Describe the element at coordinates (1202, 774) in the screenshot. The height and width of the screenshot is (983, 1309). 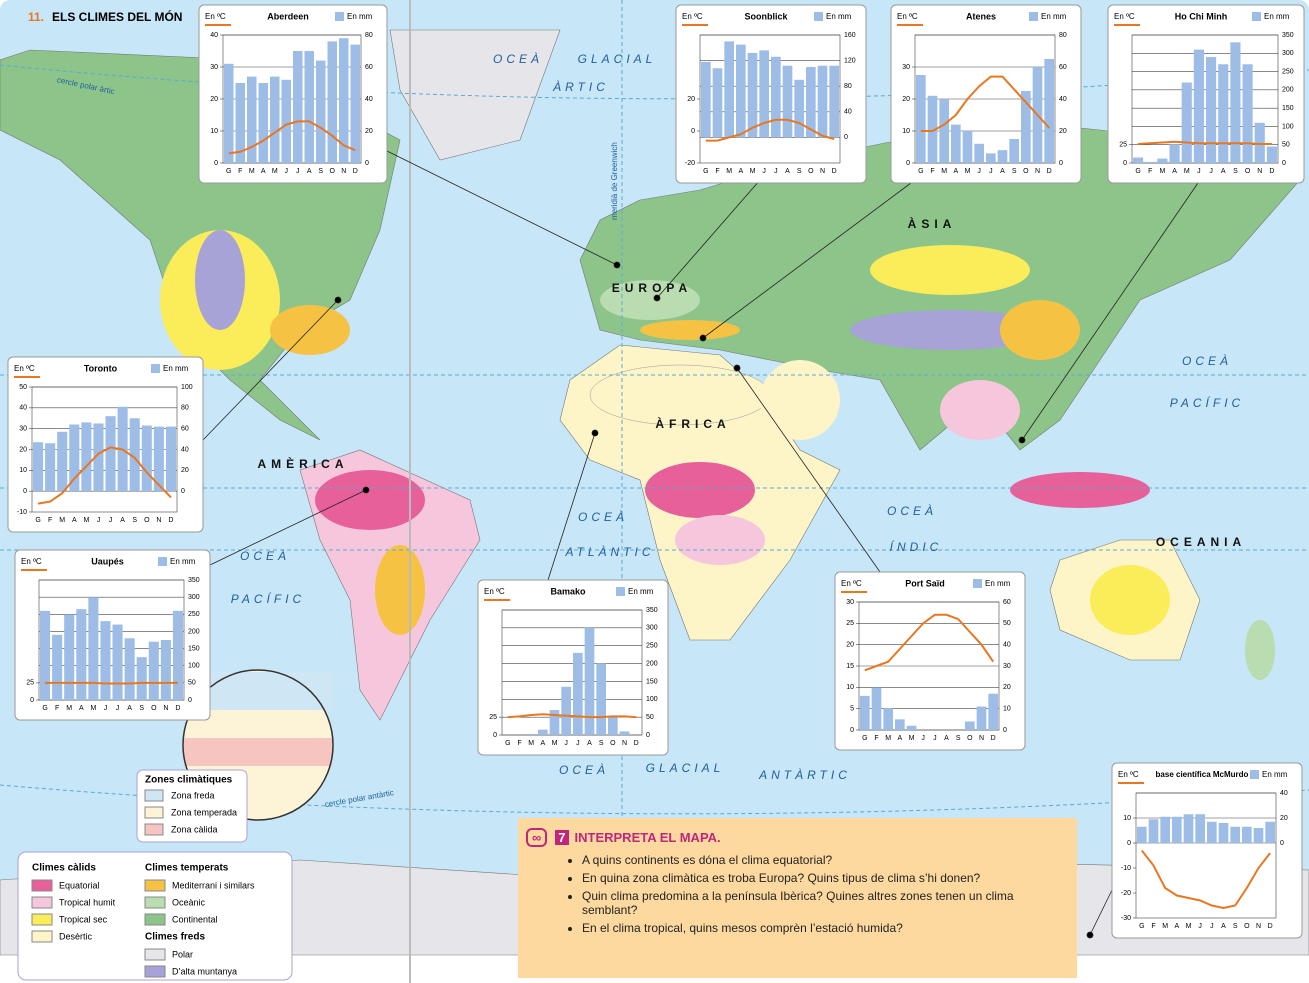
I see `climograph-title: base científica McMurdo` at that location.